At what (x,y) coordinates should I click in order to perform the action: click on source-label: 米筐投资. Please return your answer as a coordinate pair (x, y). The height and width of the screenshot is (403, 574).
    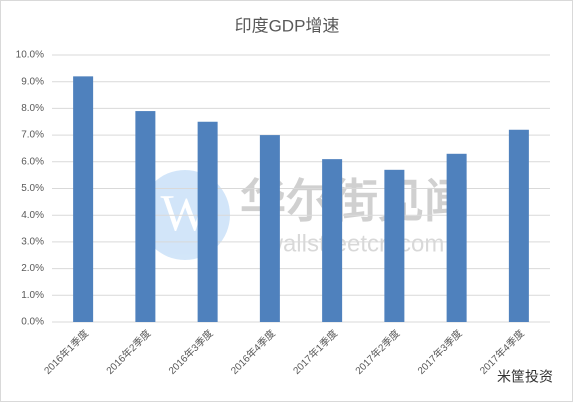
    Looking at the image, I should click on (525, 377).